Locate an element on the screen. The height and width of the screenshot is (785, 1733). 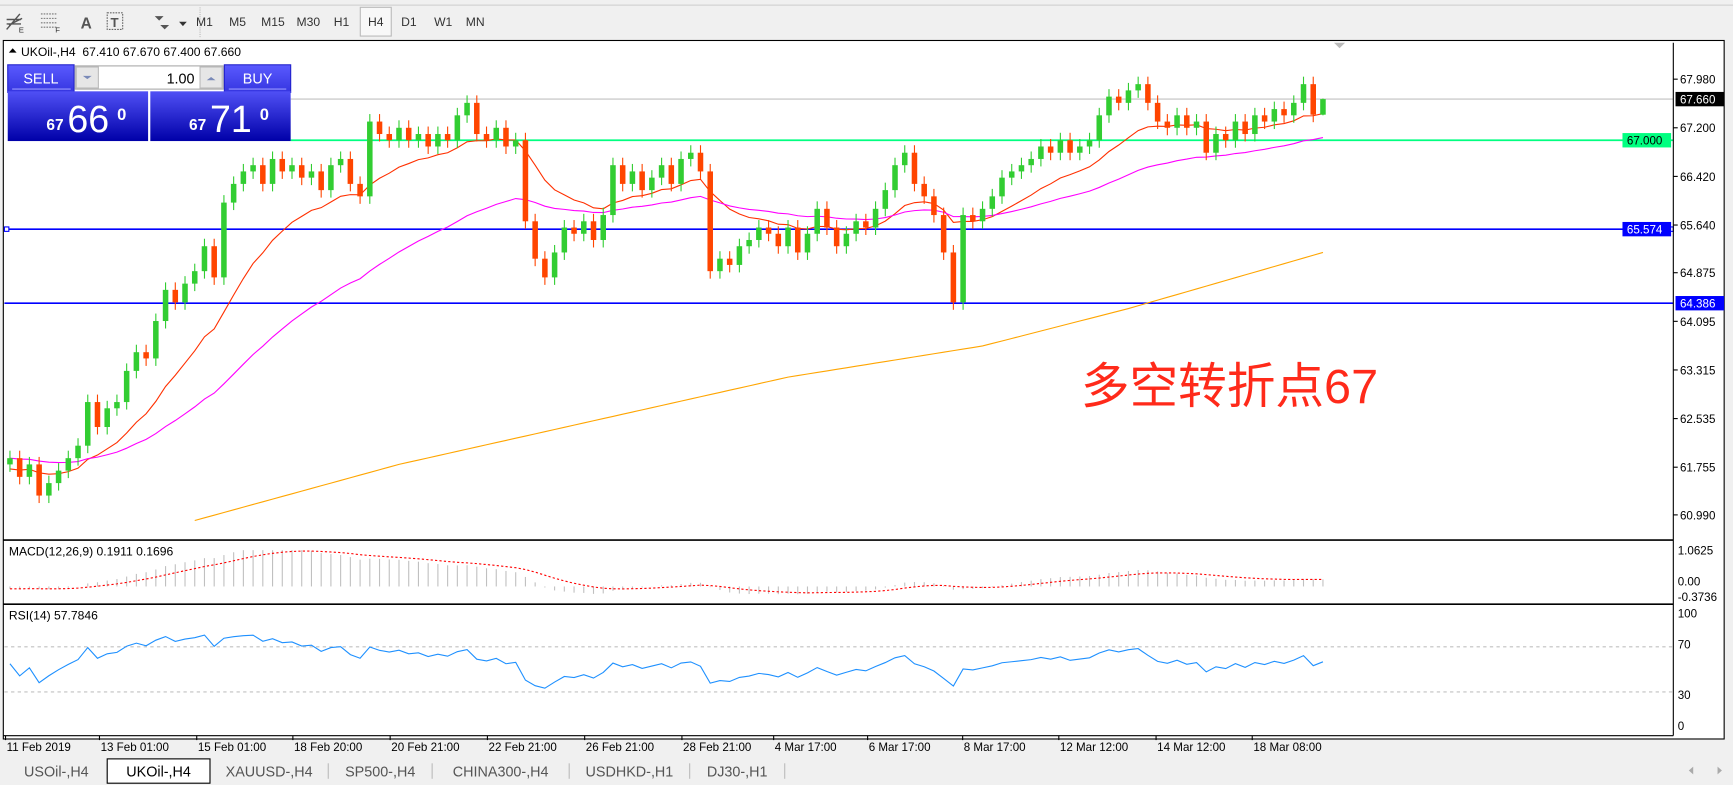
text-icon: A is located at coordinates (86, 23).